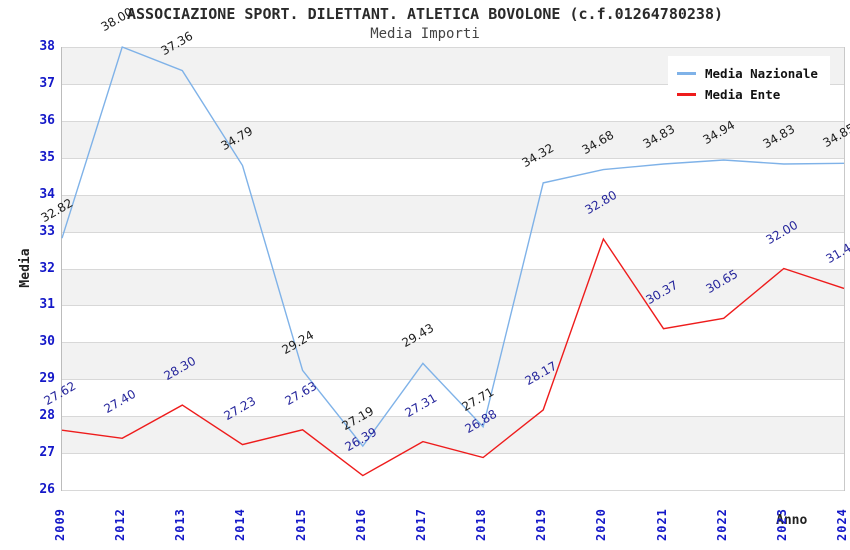  I want to click on legend-entry-media-nazionale: Media Nazionale, so click(747, 73).